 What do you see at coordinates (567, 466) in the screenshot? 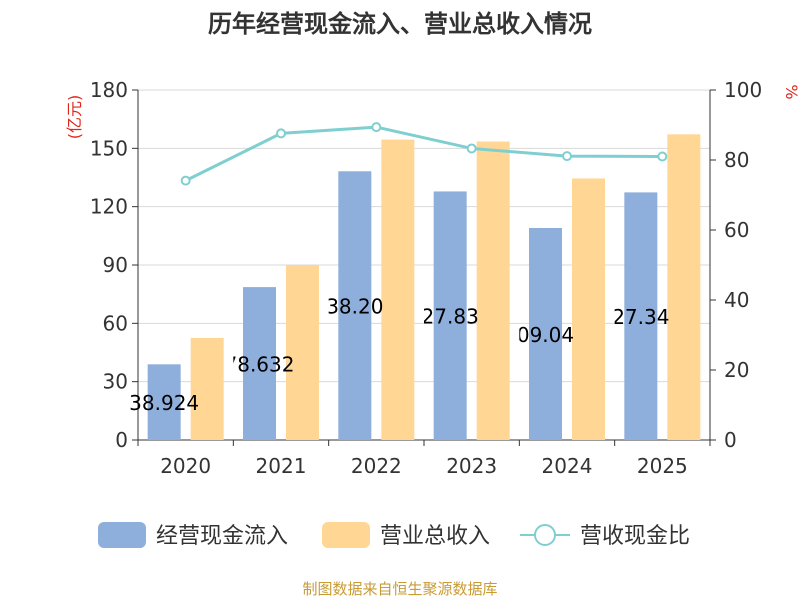
I see `x-tick-label: 2024` at bounding box center [567, 466].